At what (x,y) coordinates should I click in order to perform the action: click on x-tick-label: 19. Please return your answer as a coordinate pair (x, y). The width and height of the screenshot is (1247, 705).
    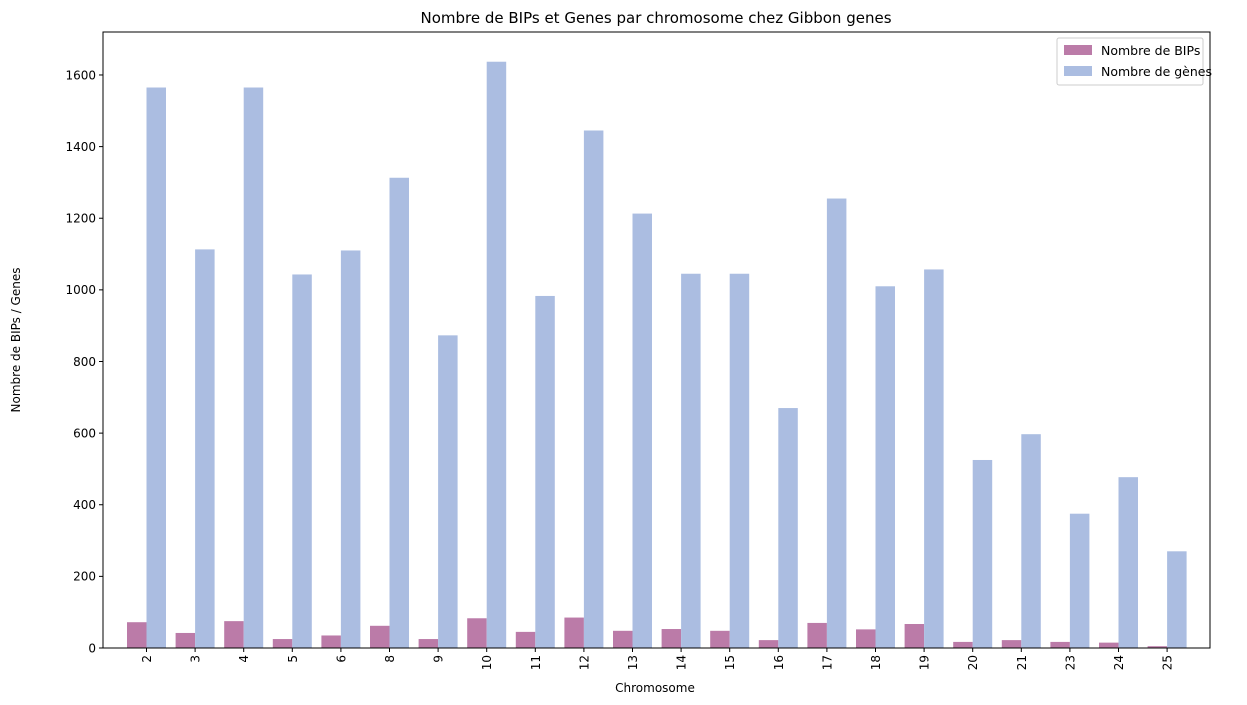
    Looking at the image, I should click on (925, 662).